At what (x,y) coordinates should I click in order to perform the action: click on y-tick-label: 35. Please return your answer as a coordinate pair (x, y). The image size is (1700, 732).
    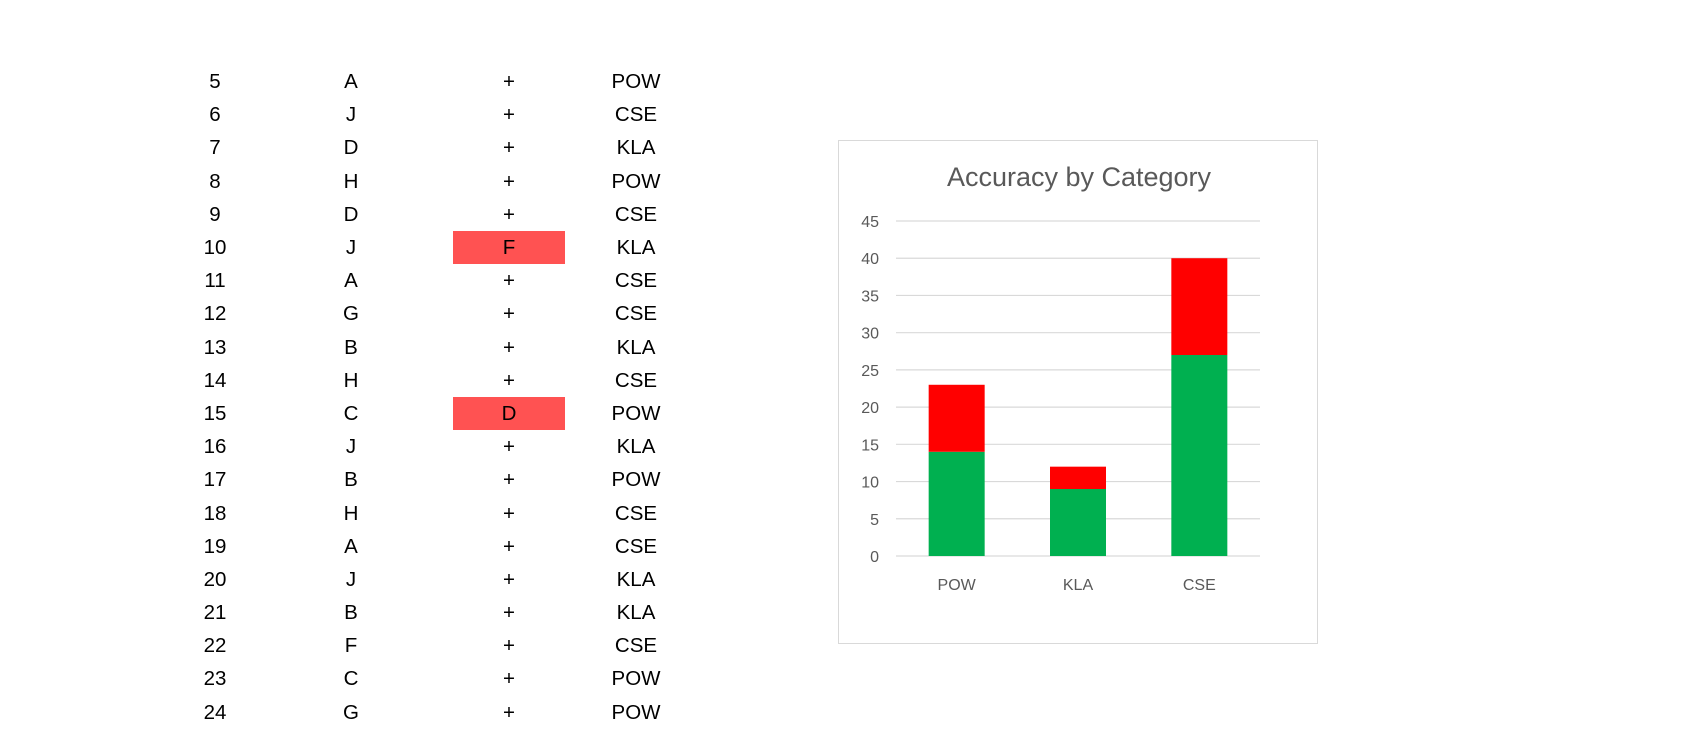
    Looking at the image, I should click on (870, 296).